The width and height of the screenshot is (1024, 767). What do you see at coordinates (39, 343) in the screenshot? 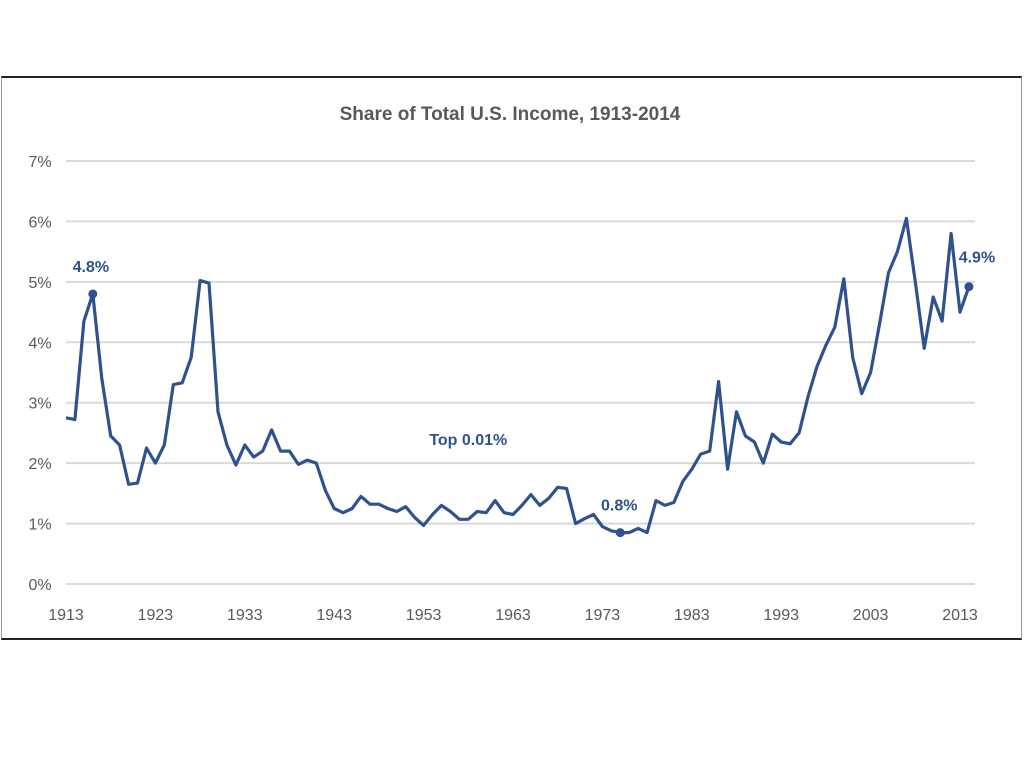
I see `y-tick-label: 4%` at bounding box center [39, 343].